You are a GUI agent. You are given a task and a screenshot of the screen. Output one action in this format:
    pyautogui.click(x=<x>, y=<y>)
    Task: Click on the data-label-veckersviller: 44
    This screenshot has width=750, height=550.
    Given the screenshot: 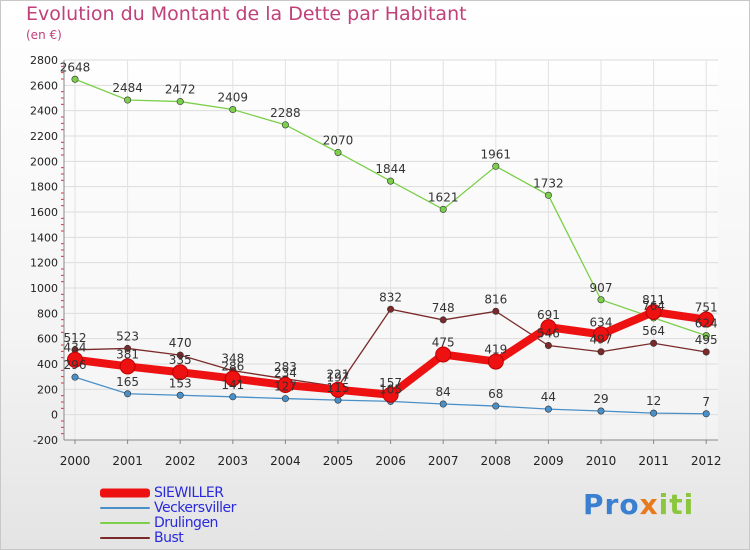 What is the action you would take?
    pyautogui.click(x=548, y=397)
    